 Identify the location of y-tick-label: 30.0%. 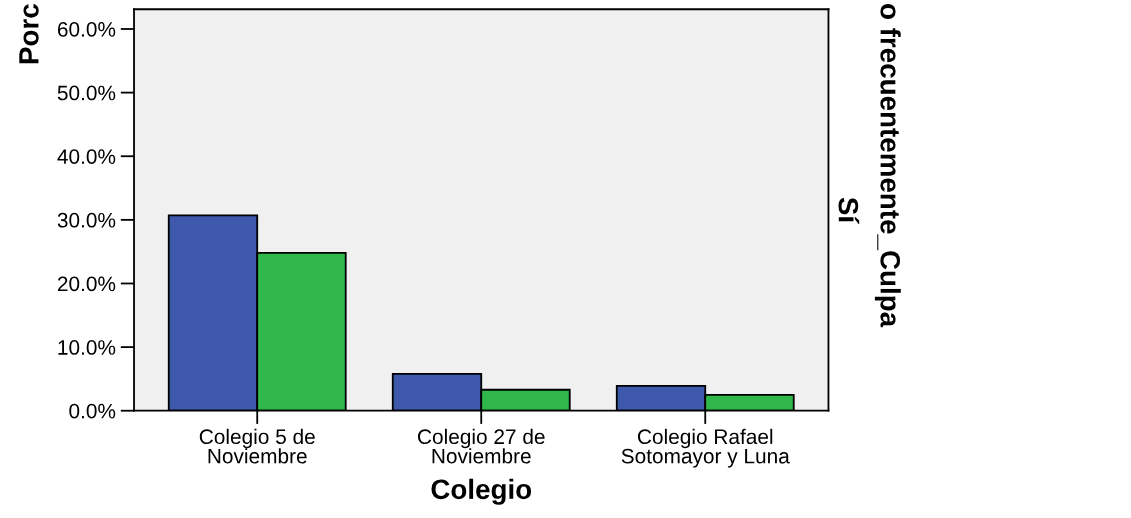
(86, 220).